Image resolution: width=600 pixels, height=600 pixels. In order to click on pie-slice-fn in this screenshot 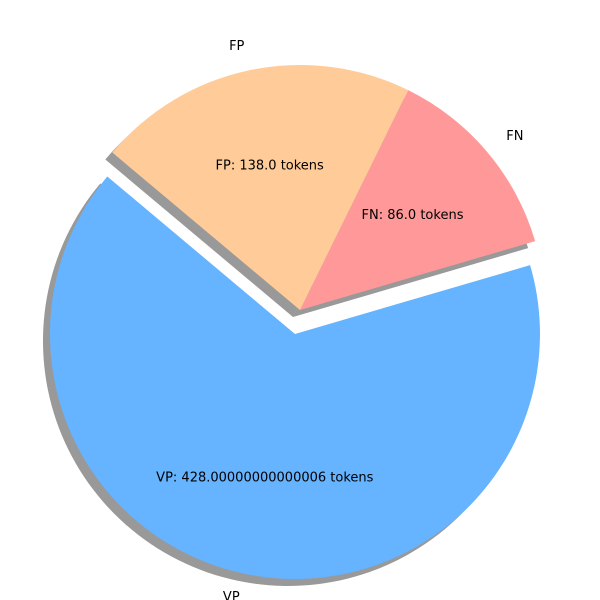, I will do `click(418, 200)`.